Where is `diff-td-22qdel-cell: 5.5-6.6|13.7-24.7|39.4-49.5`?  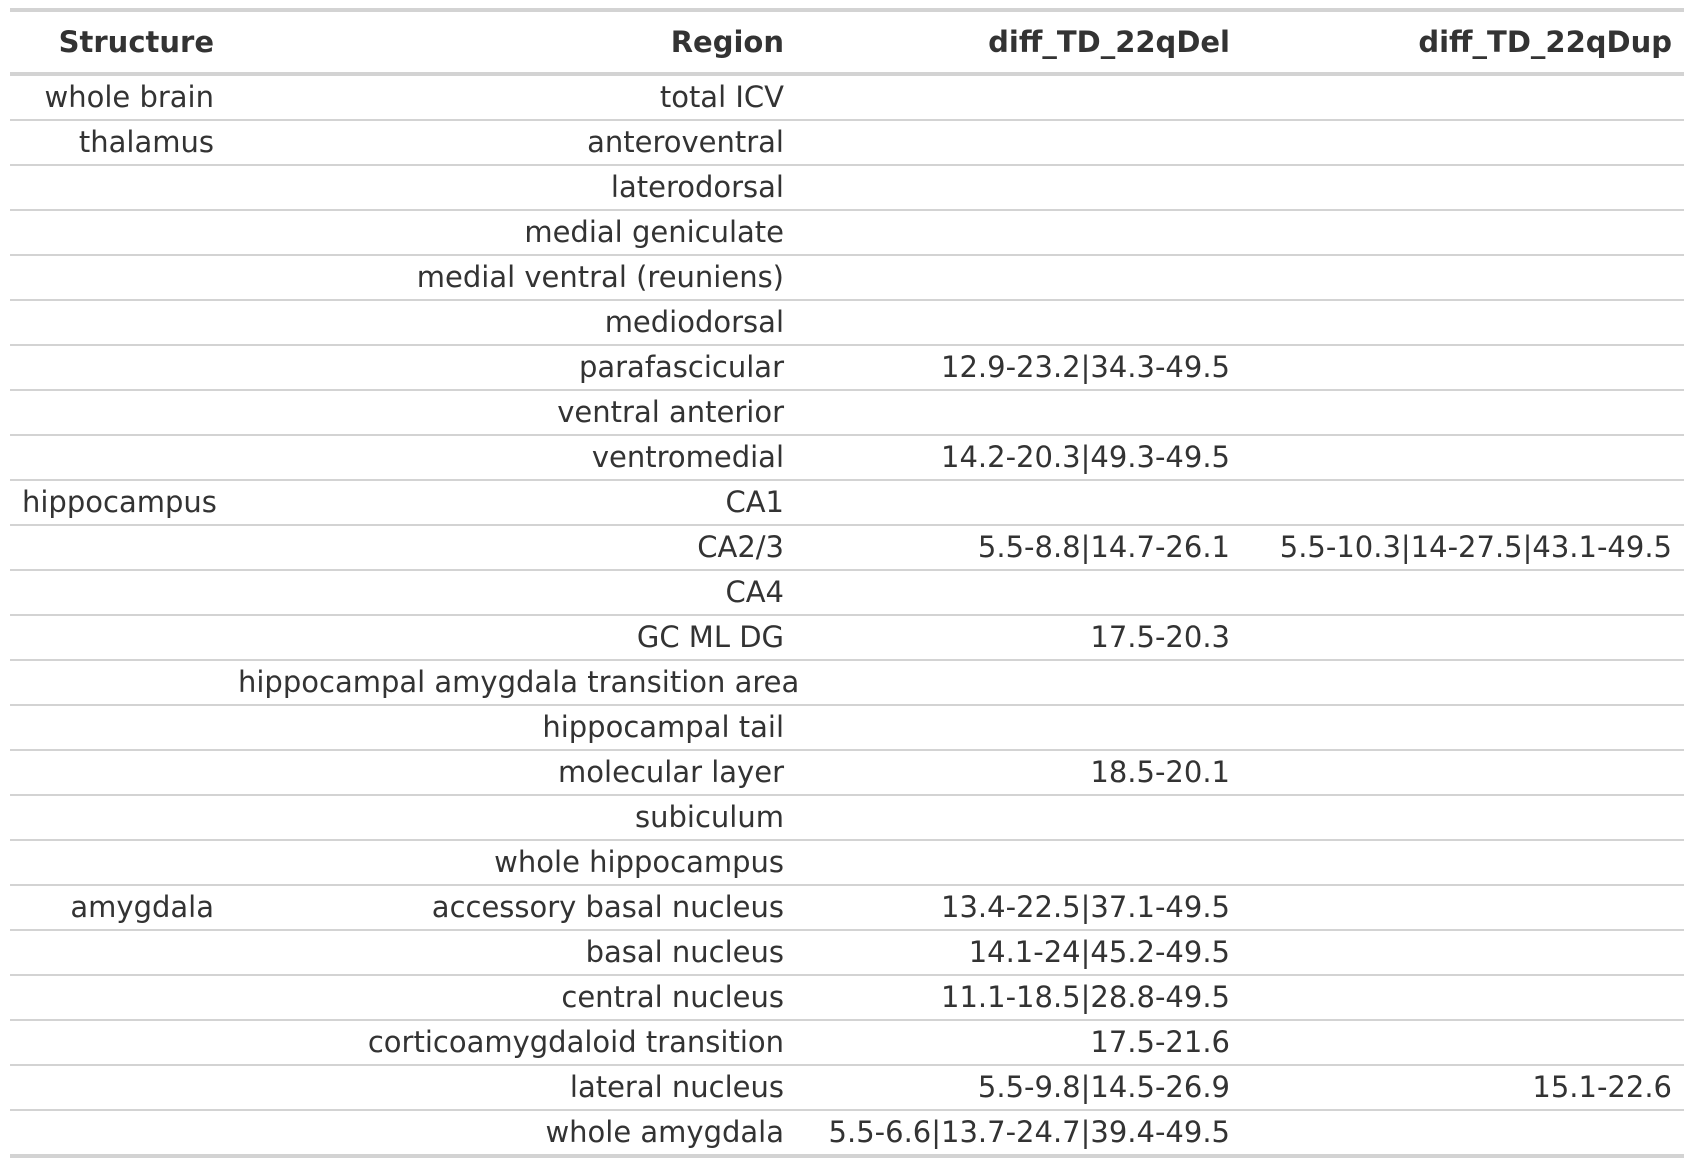
diff-td-22qdel-cell: 5.5-6.6|13.7-24.7|39.4-49.5 is located at coordinates (1029, 1132).